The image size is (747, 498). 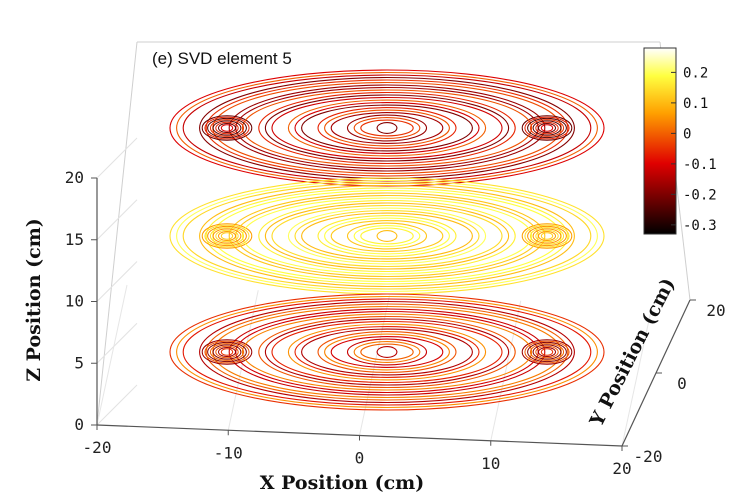 What do you see at coordinates (700, 226) in the screenshot?
I see `colorbar-tick-label: -0.3` at bounding box center [700, 226].